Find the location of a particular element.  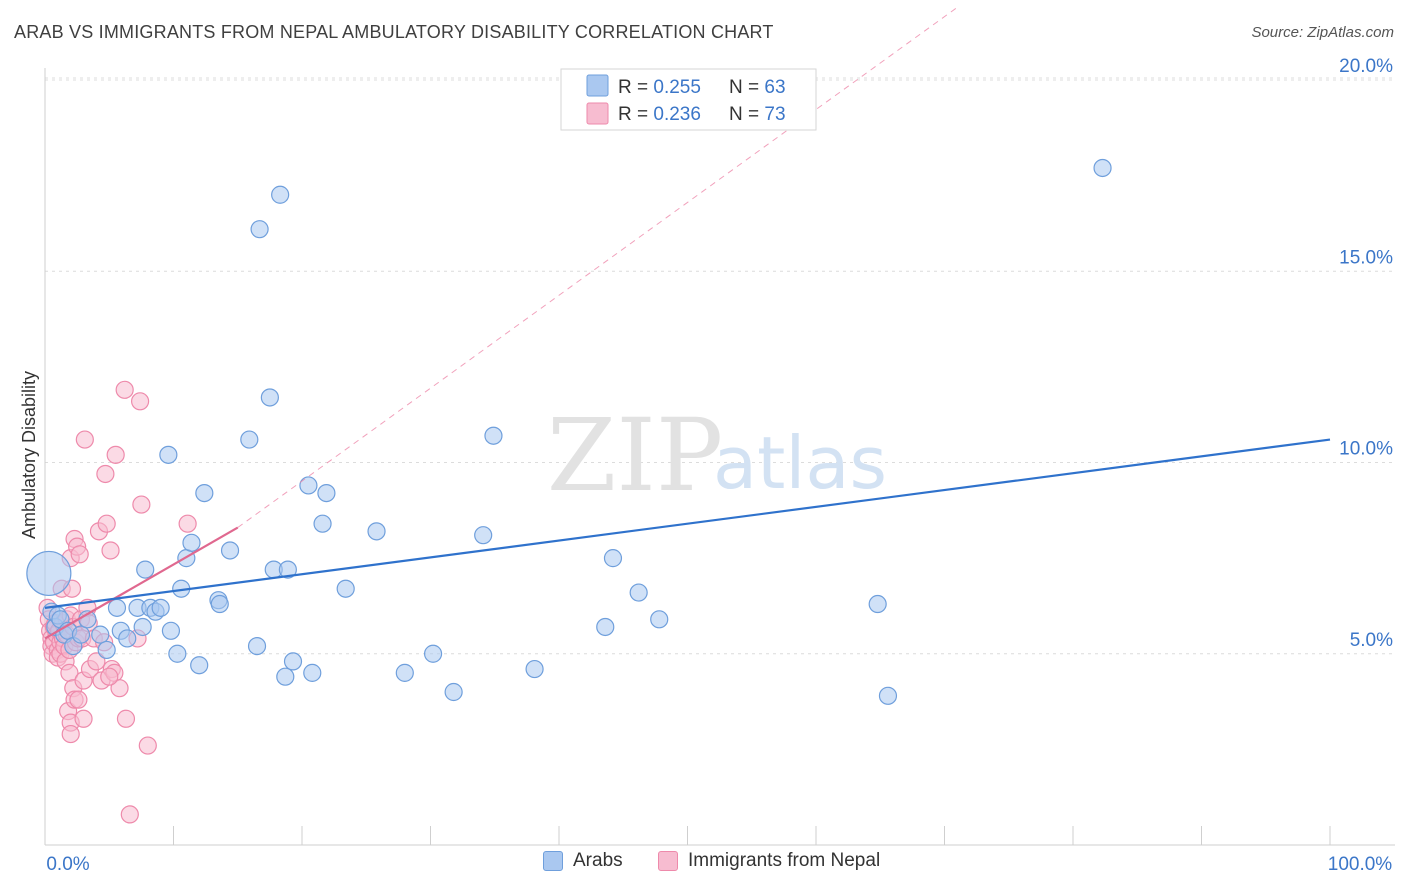

watermark: ZIP atlas is located at coordinates (717, 455).